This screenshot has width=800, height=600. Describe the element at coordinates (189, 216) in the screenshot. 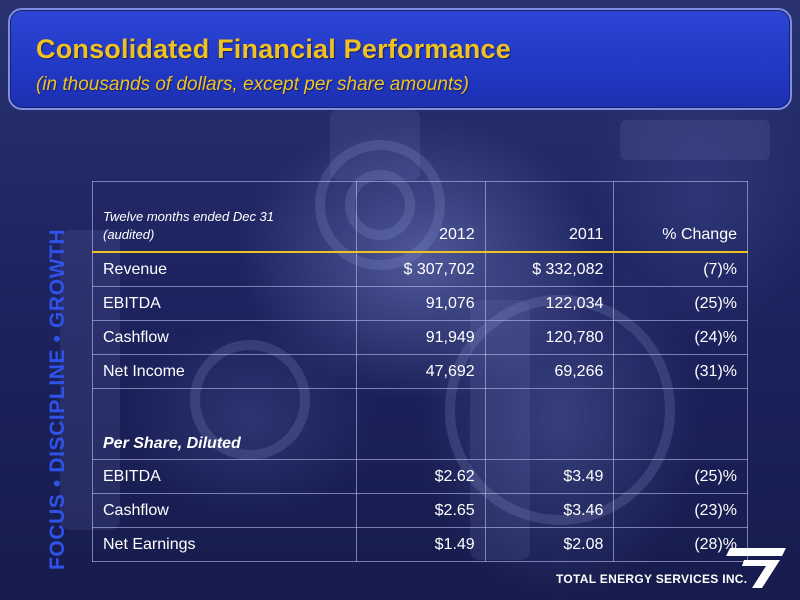

I see `period-description-line1: Twelve months ended Dec 31` at that location.